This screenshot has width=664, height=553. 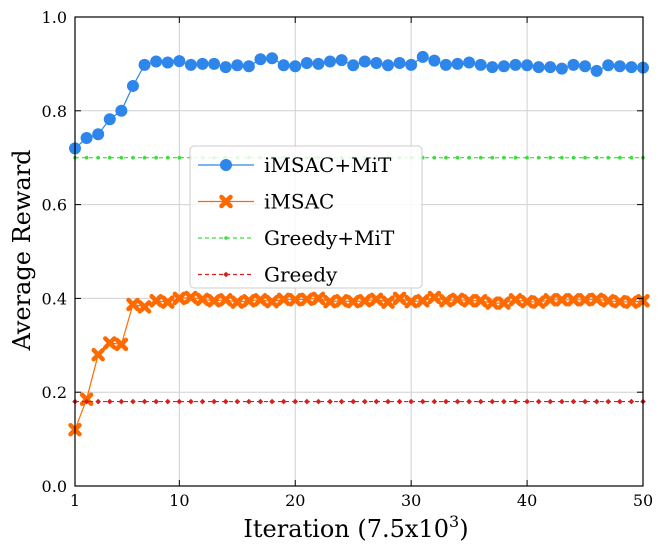 I want to click on legend-entry: iMSAC, so click(x=266, y=202).